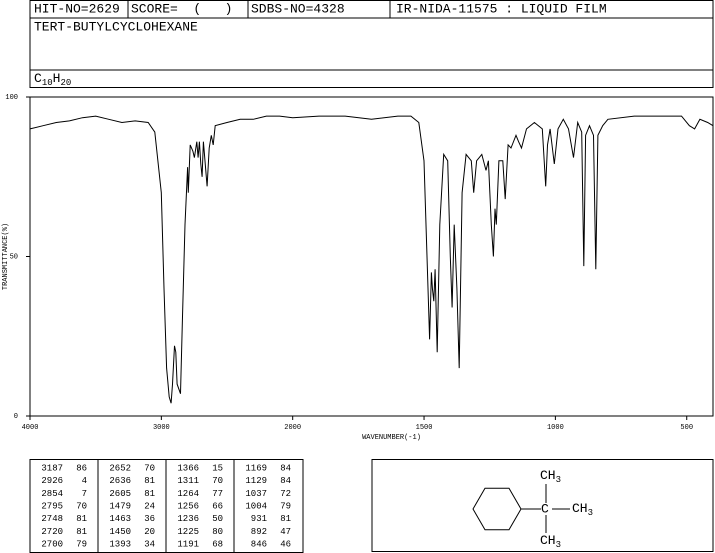  What do you see at coordinates (149, 532) in the screenshot?
I see `peak-intensity: 20` at bounding box center [149, 532].